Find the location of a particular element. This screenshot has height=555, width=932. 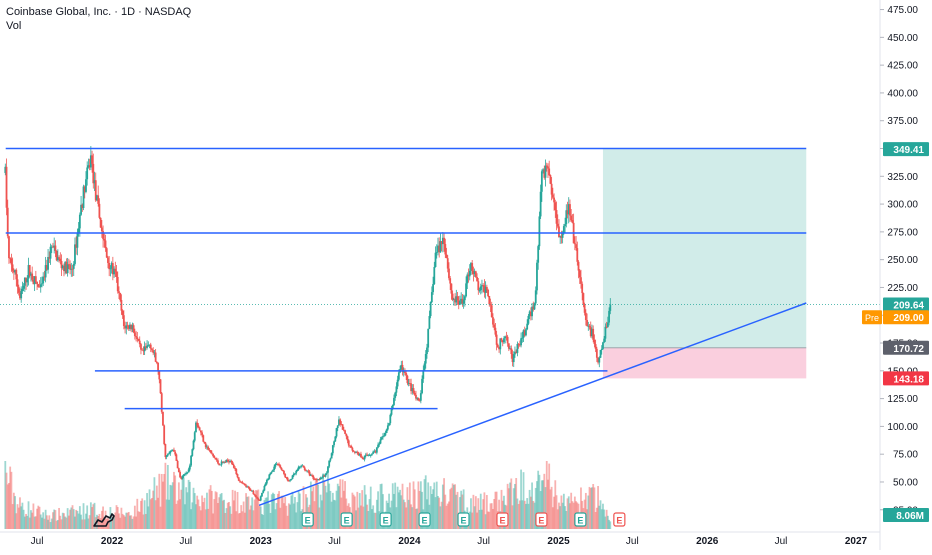

earnings-marker-label-1: E is located at coordinates (347, 521).